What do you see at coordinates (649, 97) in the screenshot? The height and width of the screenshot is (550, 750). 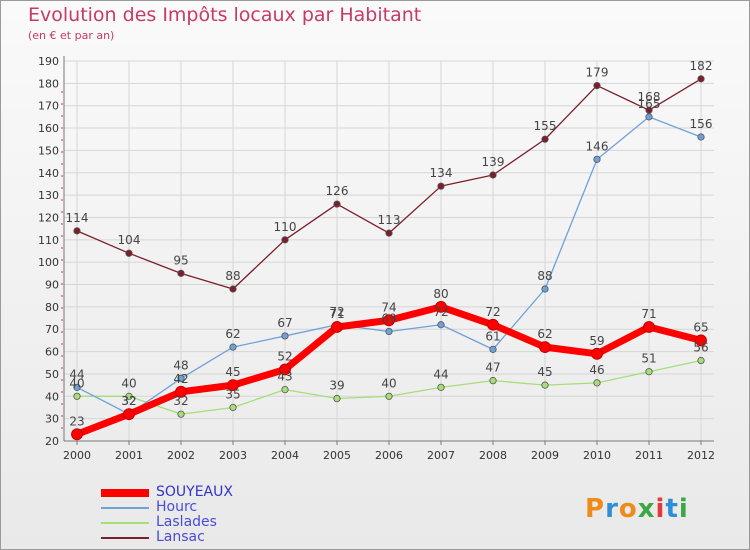 I see `data-label-lansac: 168` at bounding box center [649, 97].